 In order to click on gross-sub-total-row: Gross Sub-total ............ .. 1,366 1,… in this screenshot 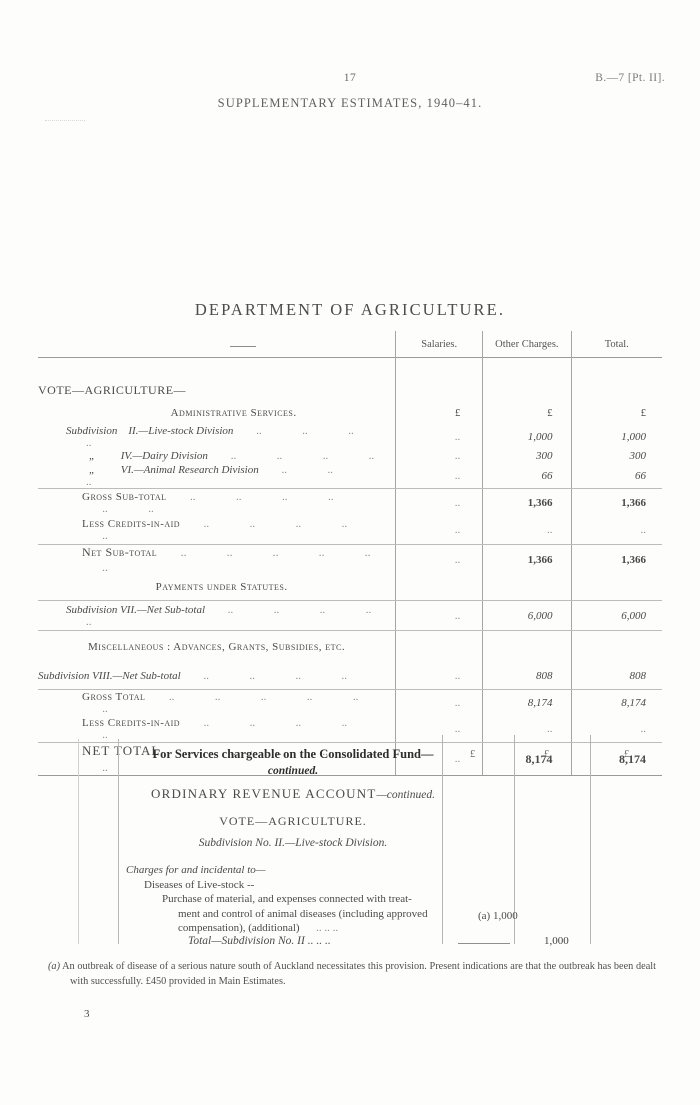, I will do `click(350, 502)`.